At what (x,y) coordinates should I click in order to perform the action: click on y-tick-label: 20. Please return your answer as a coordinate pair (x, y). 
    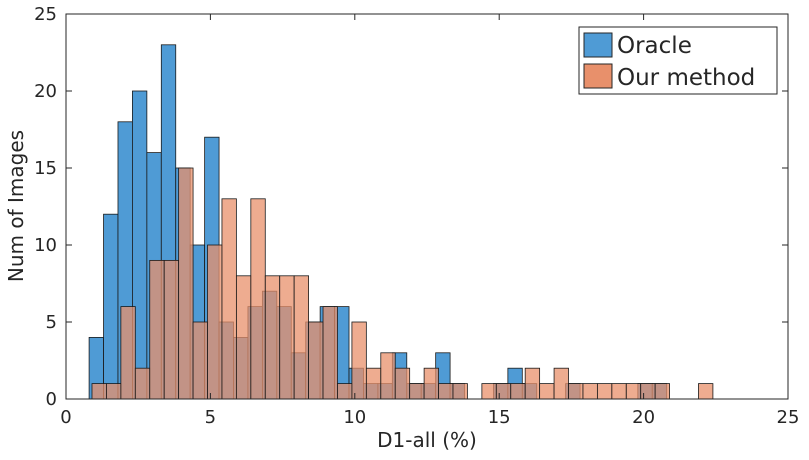
    Looking at the image, I should click on (45, 91).